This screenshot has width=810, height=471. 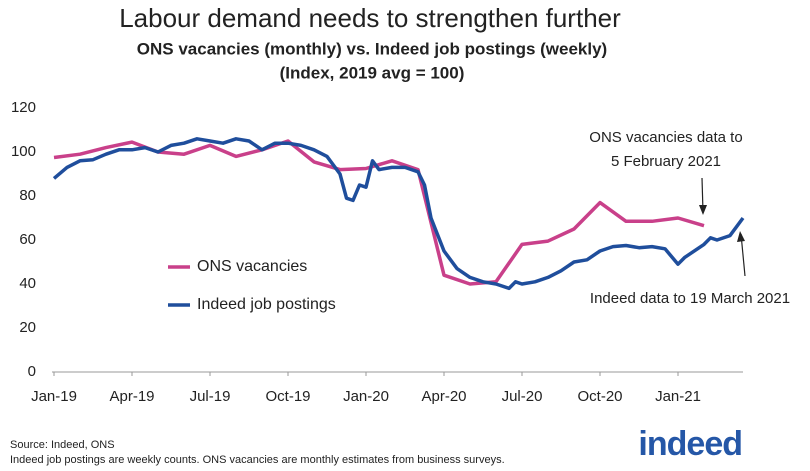 What do you see at coordinates (443, 396) in the screenshot?
I see `x-tick-label: Apr-20` at bounding box center [443, 396].